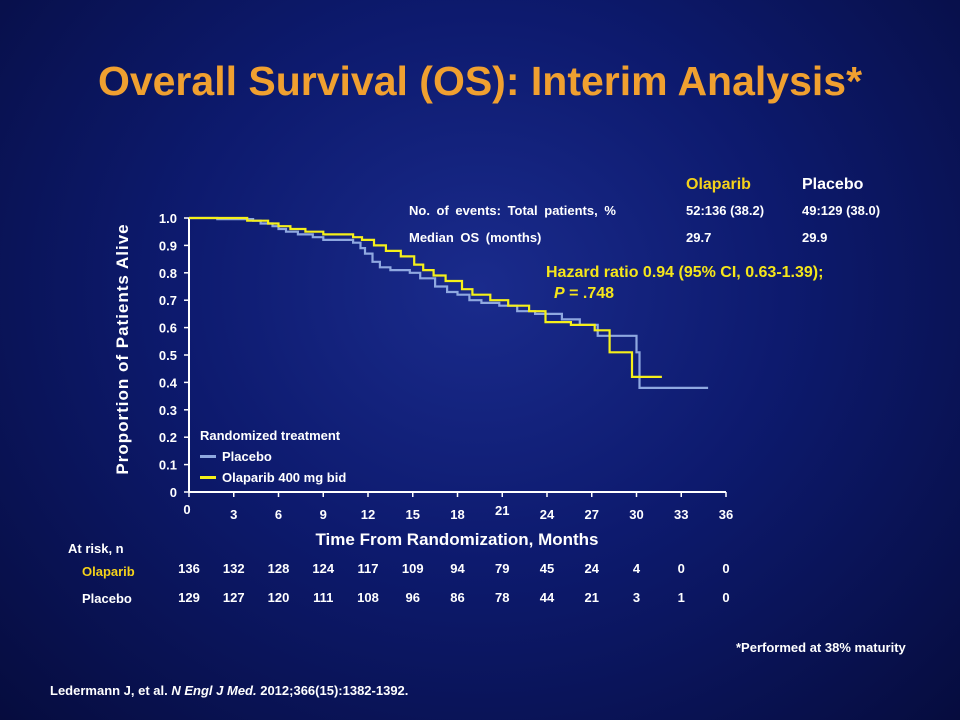 The height and width of the screenshot is (720, 960). Describe the element at coordinates (233, 597) in the screenshot. I see `at-risk-placebo-value: 127` at that location.